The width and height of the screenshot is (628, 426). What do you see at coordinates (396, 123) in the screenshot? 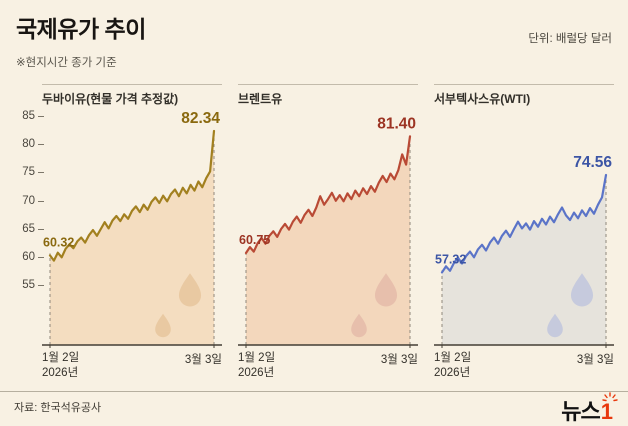
I see `end-value-label: 81.40` at bounding box center [396, 123].